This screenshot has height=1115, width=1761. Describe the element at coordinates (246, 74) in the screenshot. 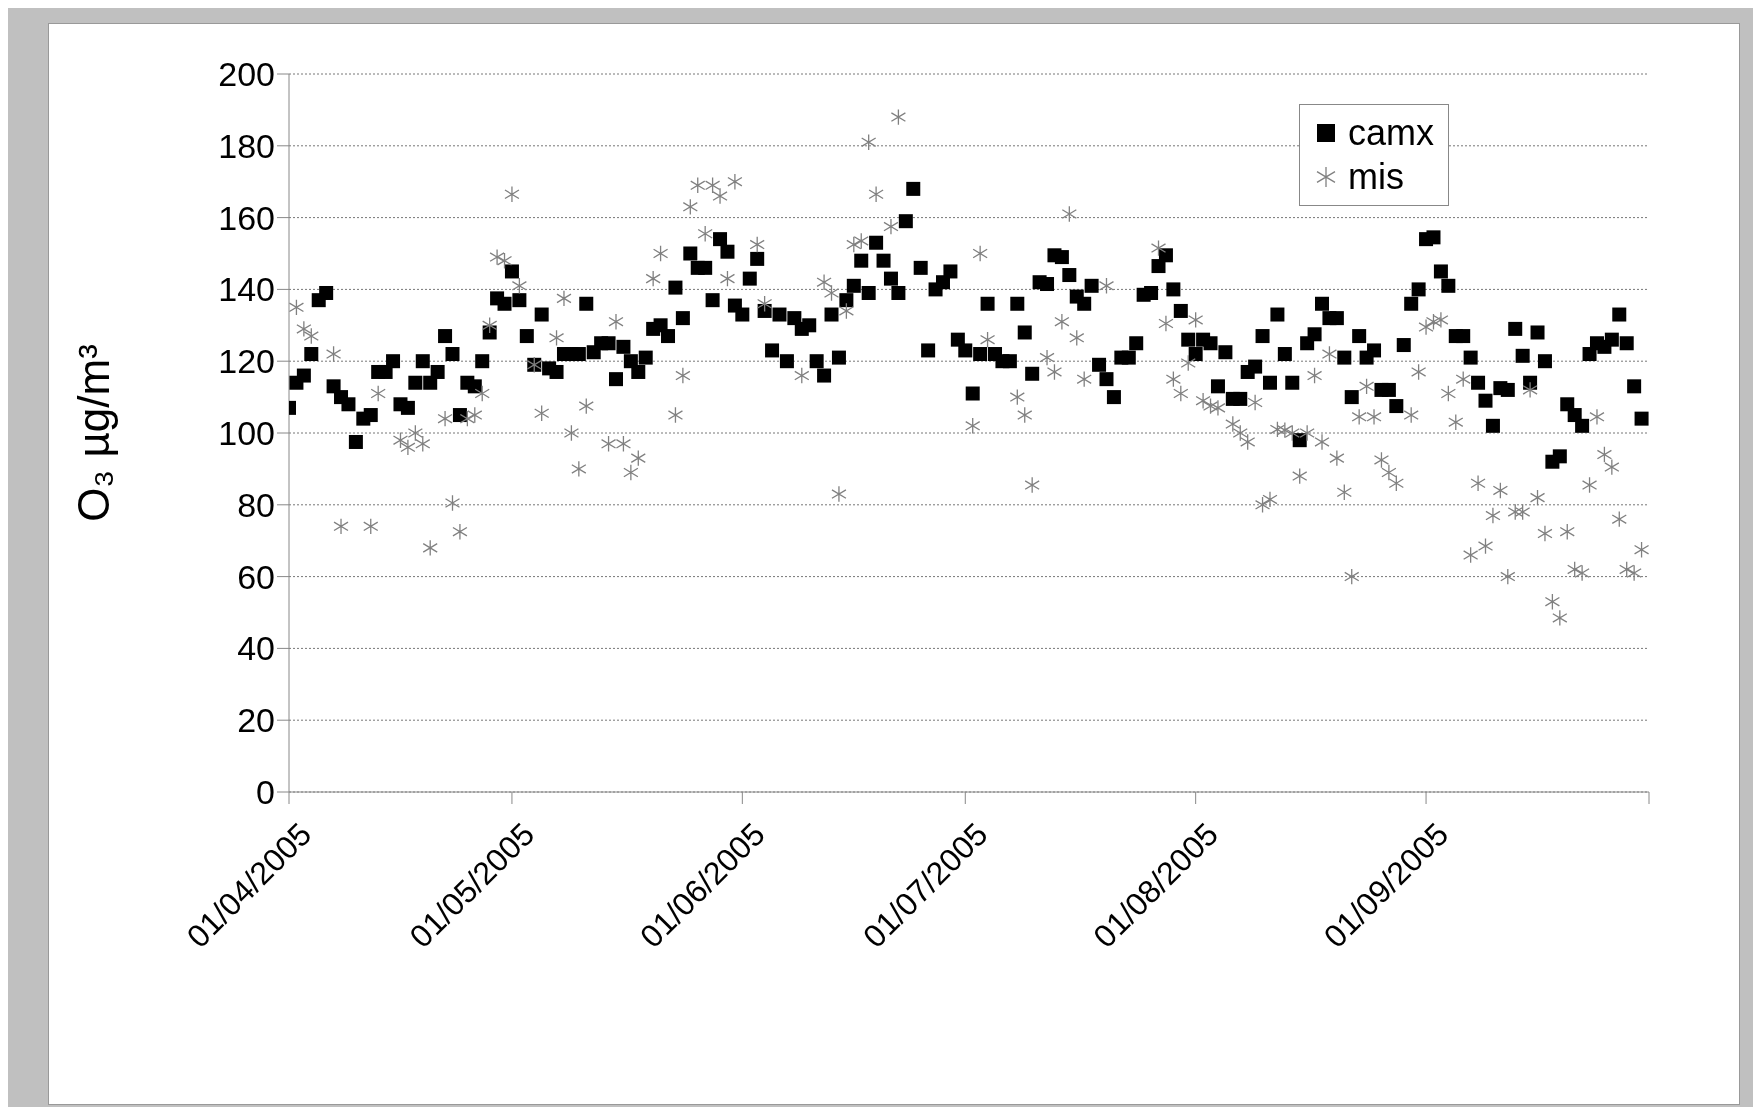

I see `y-tick-label: 200` at that location.